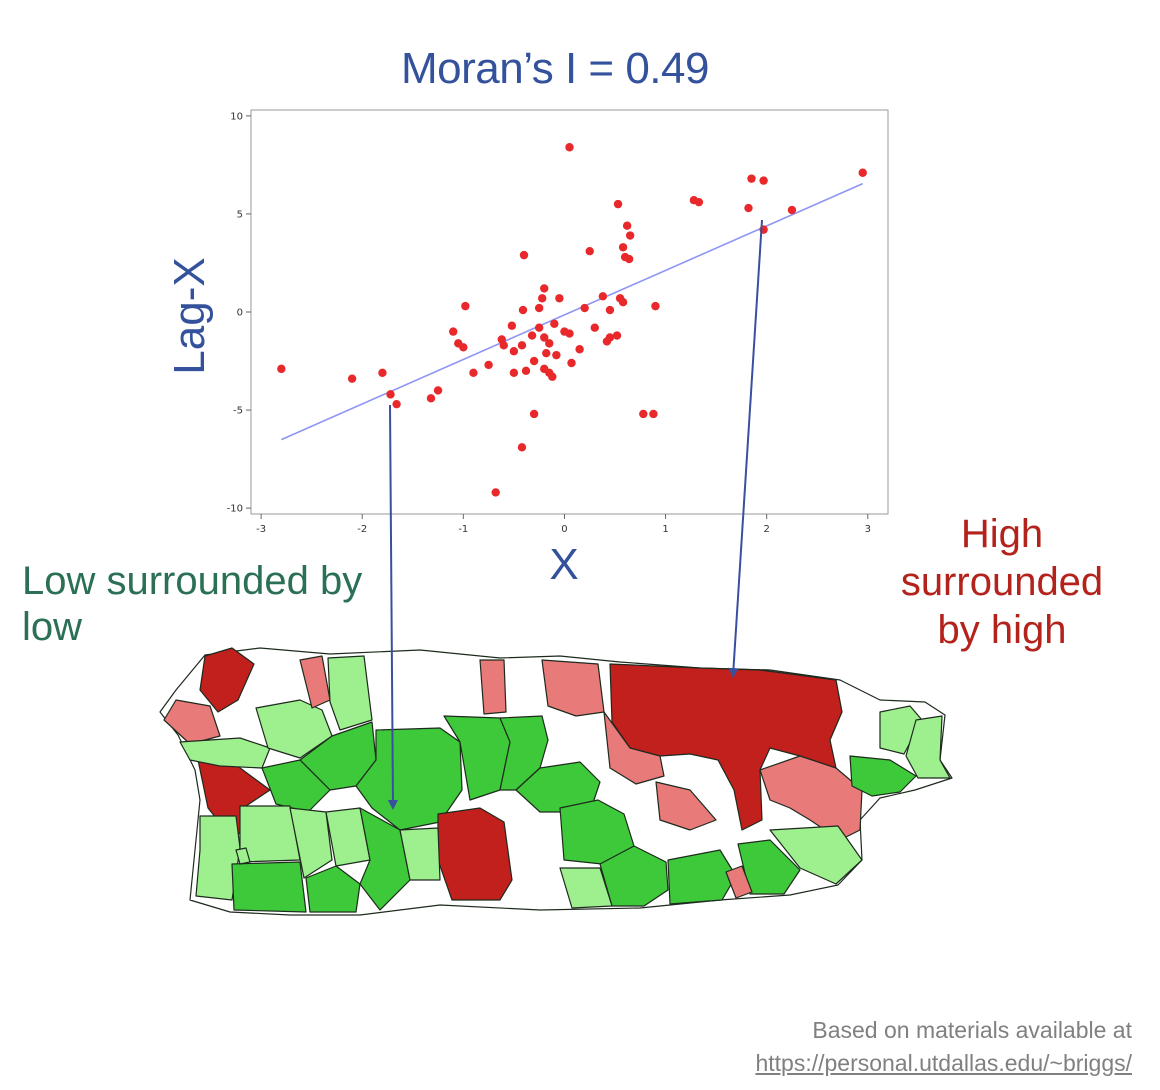  Describe the element at coordinates (555, 68) in the screenshot. I see `chart-title: Moran’s I = 0.49` at that location.